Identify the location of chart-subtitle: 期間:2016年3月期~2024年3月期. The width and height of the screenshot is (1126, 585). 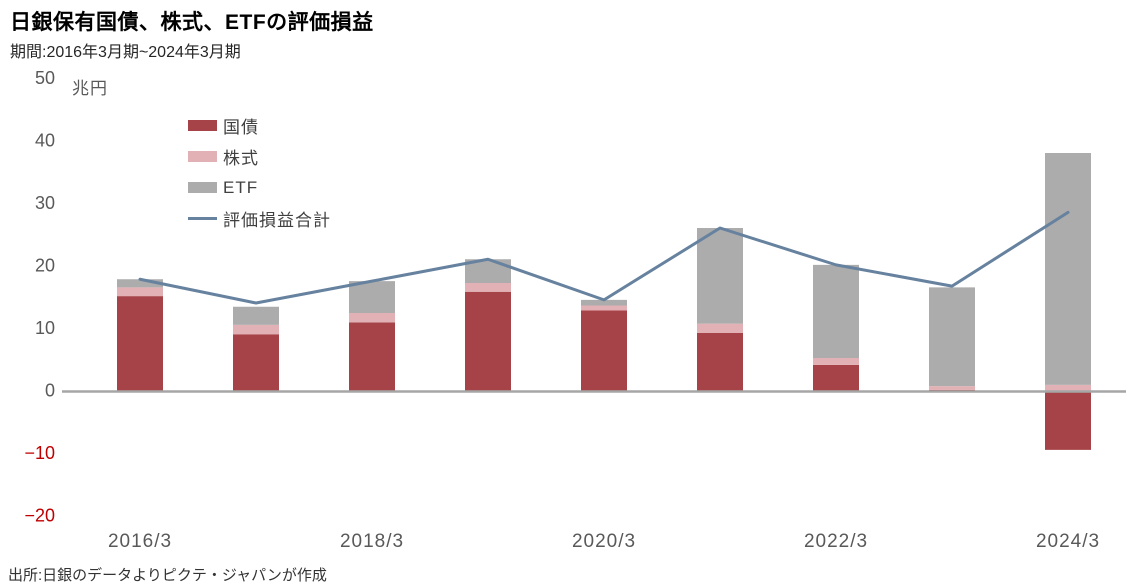
(125, 52).